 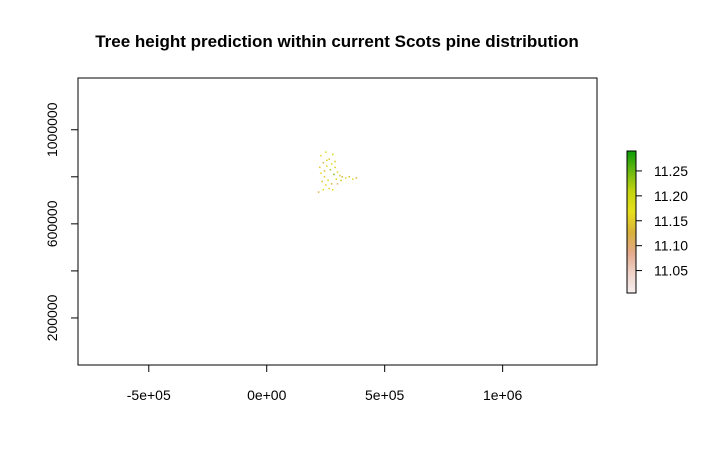 What do you see at coordinates (671, 196) in the screenshot?
I see `colorbar-tick-label: 11.20` at bounding box center [671, 196].